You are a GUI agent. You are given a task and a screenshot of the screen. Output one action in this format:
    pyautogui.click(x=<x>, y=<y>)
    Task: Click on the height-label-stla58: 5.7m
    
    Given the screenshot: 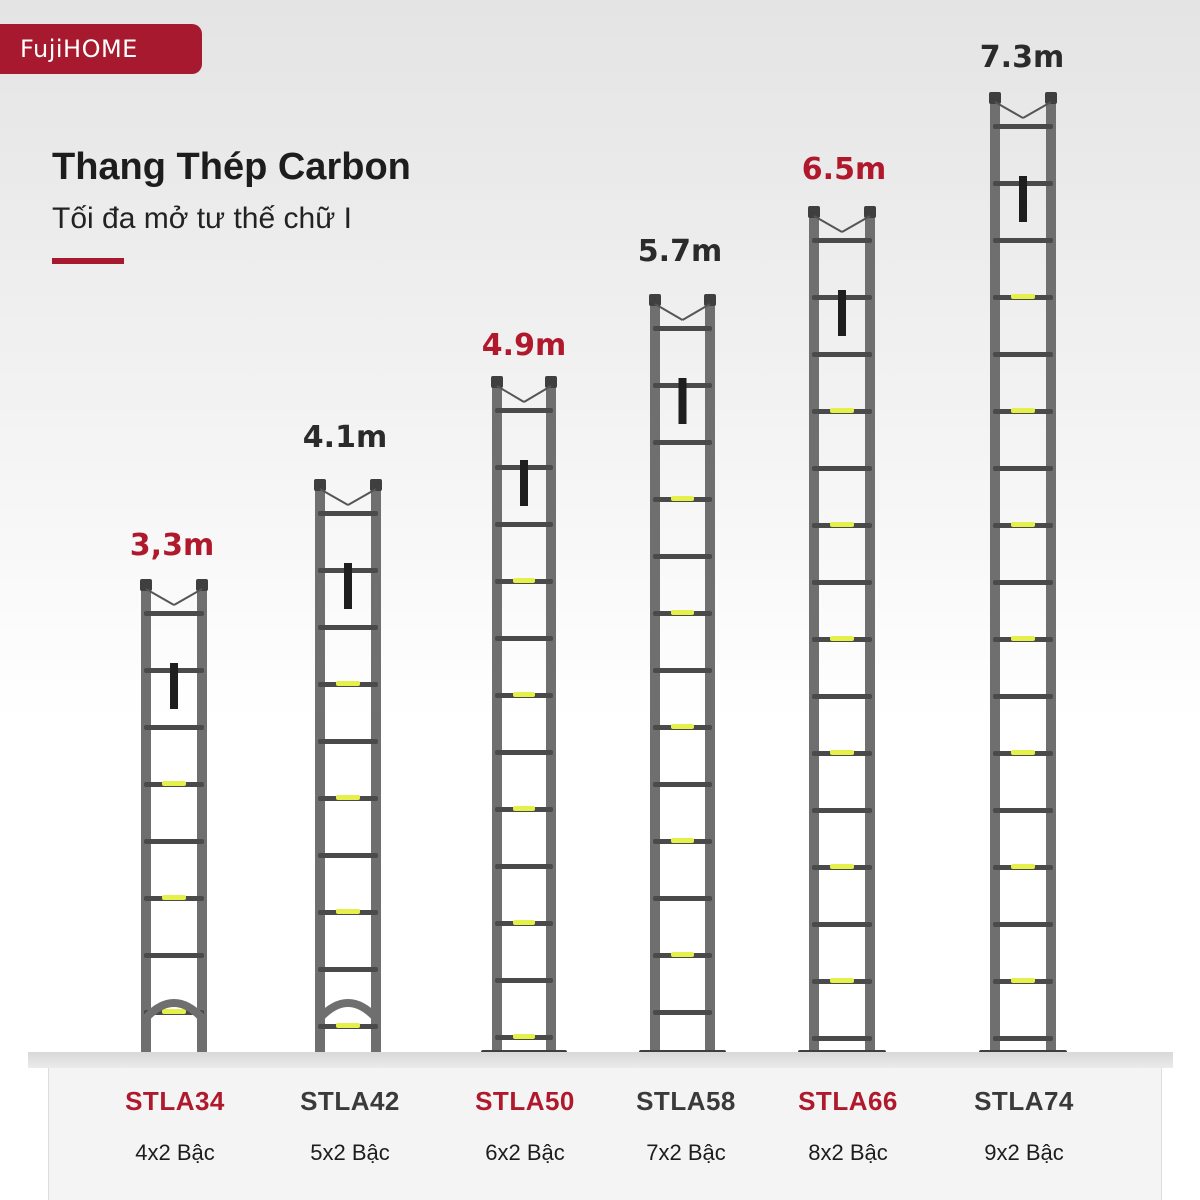 What is the action you would take?
    pyautogui.click(x=680, y=251)
    